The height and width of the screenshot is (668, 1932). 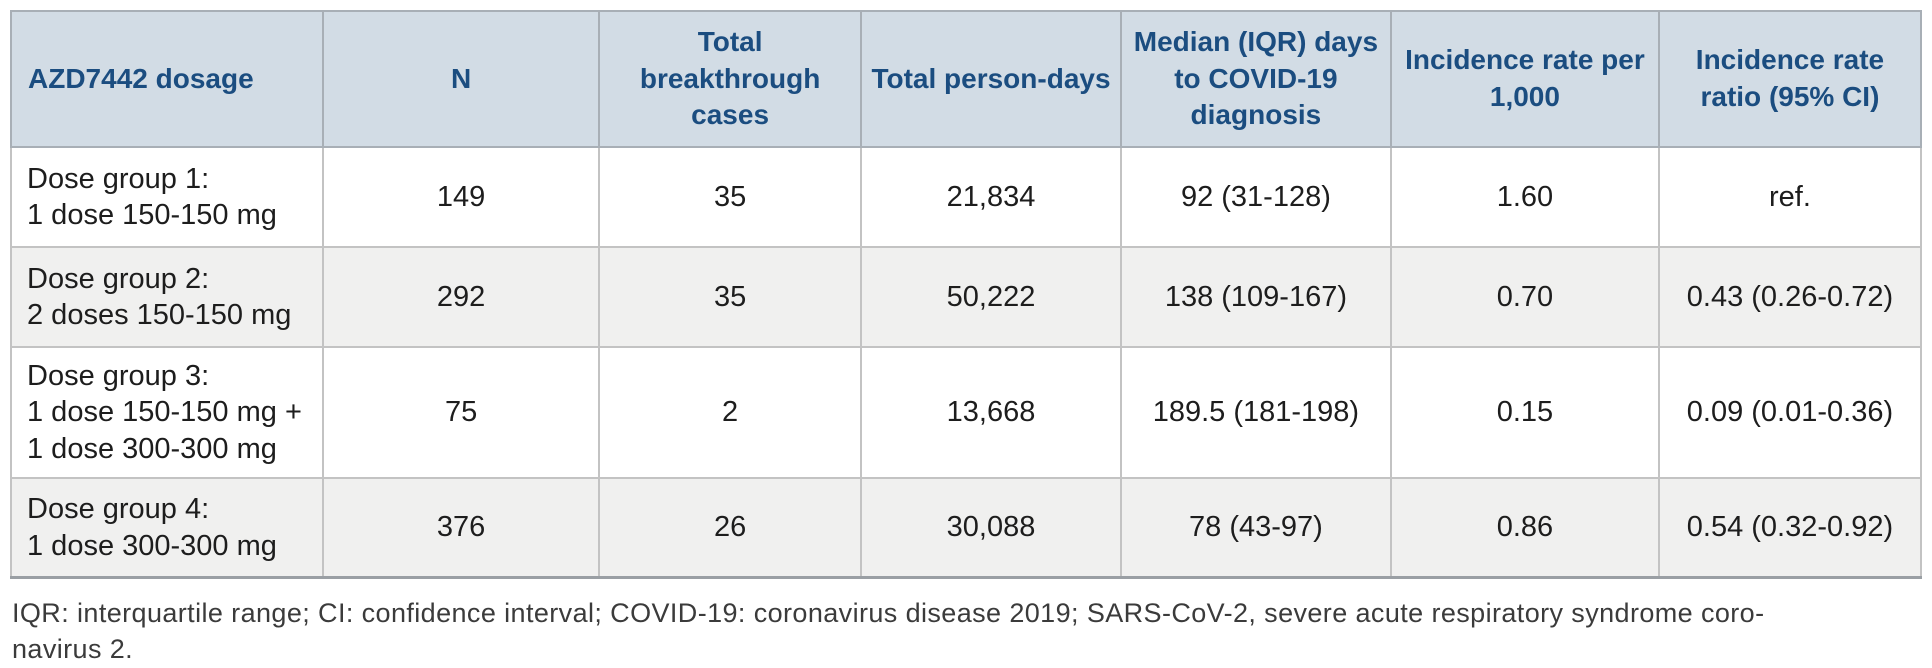 What do you see at coordinates (461, 412) in the screenshot?
I see `cell-n: 75` at bounding box center [461, 412].